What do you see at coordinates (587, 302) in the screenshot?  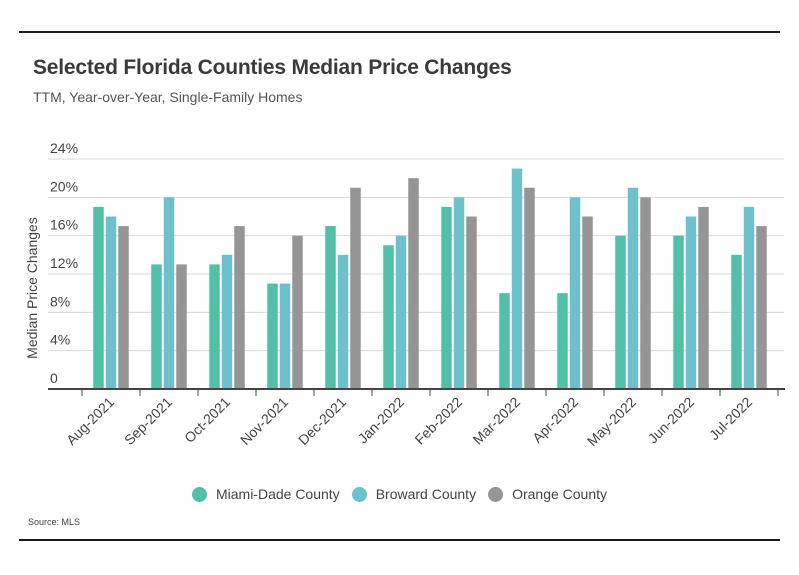 I see `bar-orange-county-apr-2022` at bounding box center [587, 302].